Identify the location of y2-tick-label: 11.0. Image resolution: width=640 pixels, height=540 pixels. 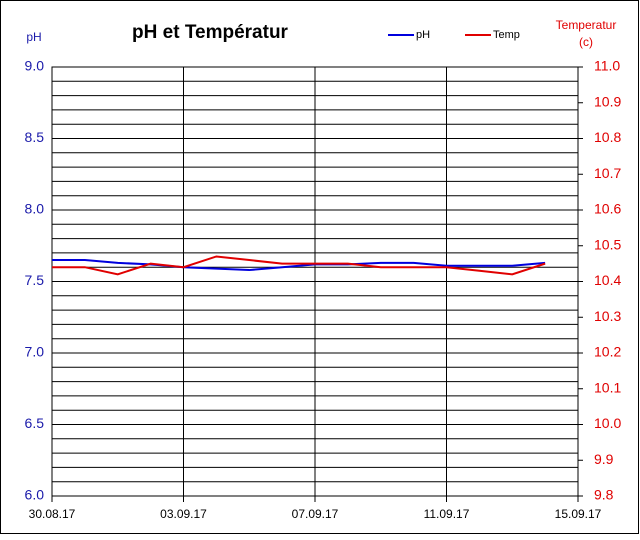
(607, 66).